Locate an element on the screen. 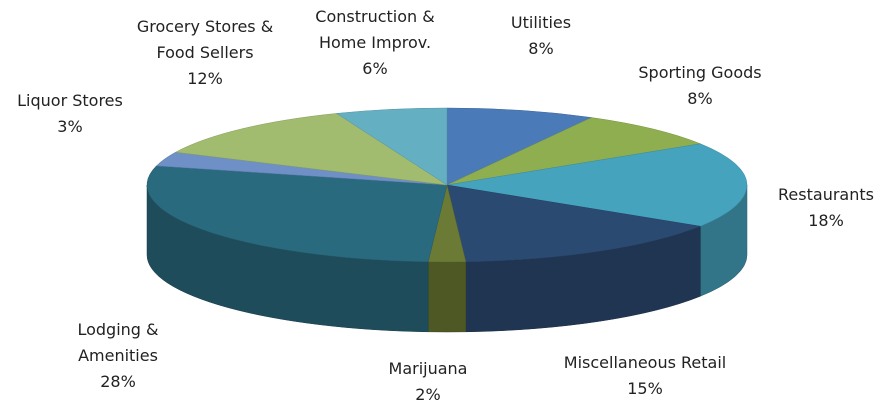 The image size is (885, 401). value-label: 6% is located at coordinates (375, 68).